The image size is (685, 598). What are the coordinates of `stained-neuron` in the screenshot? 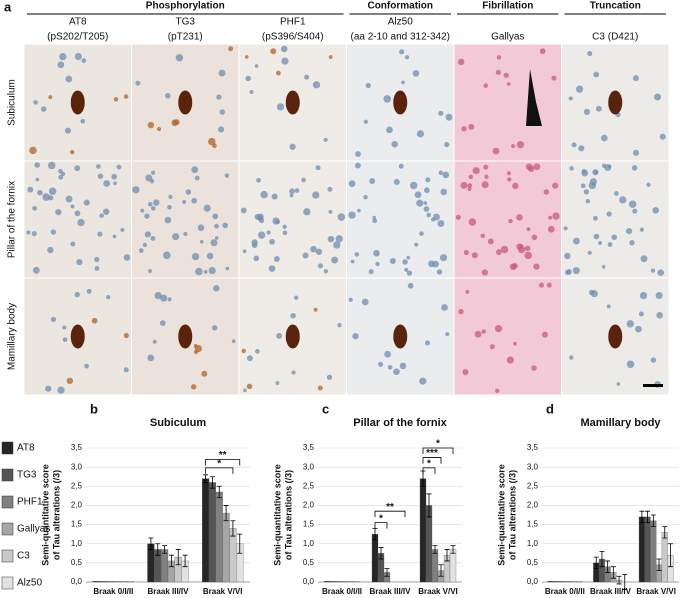 It's located at (400, 102).